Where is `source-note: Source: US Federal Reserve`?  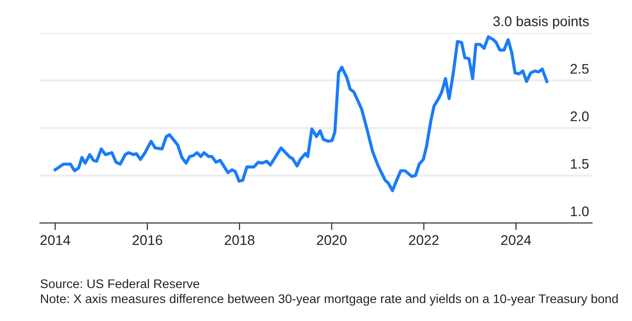
source-note: Source: US Federal Reserve is located at coordinates (120, 283).